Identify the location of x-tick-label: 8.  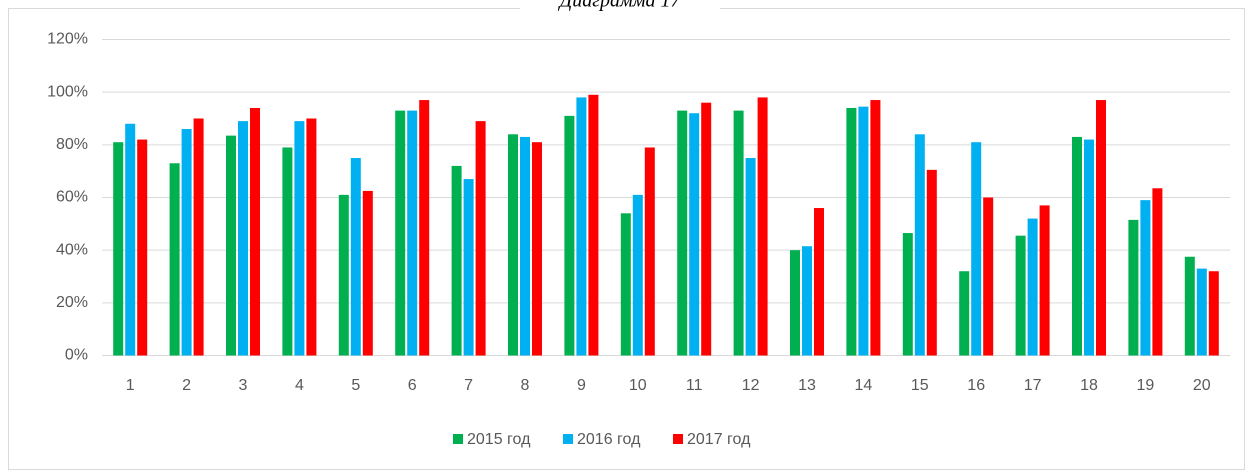
(525, 385).